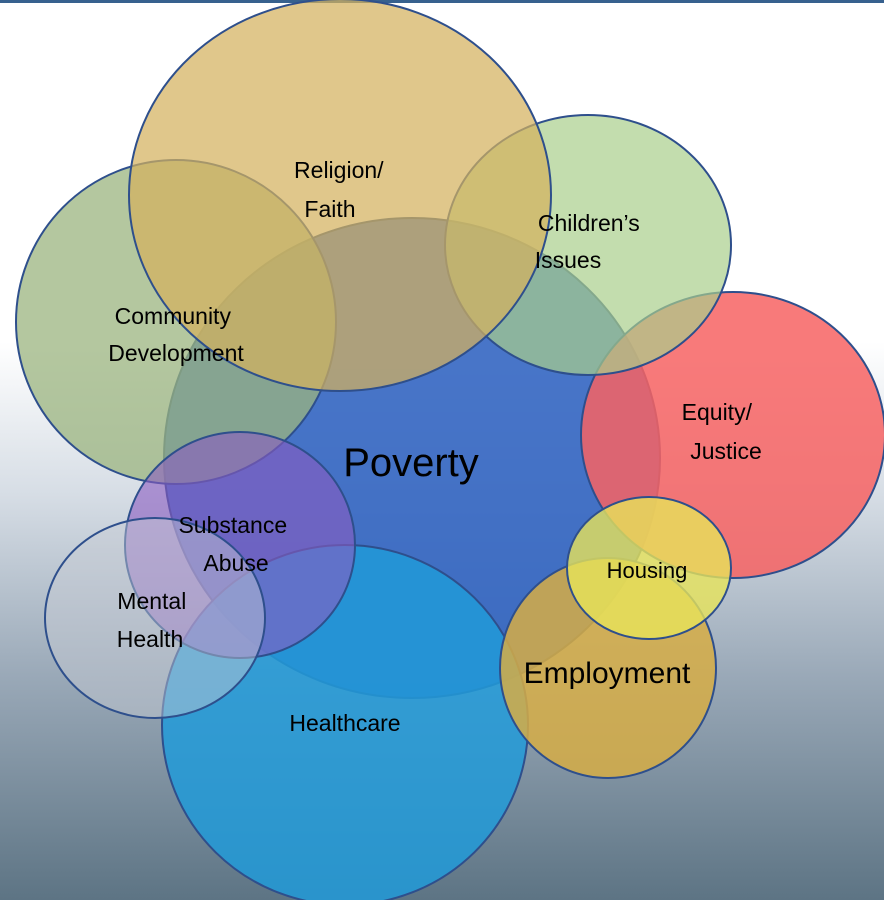  I want to click on label-substance-abuse: Substance Abuse, so click(235, 544).